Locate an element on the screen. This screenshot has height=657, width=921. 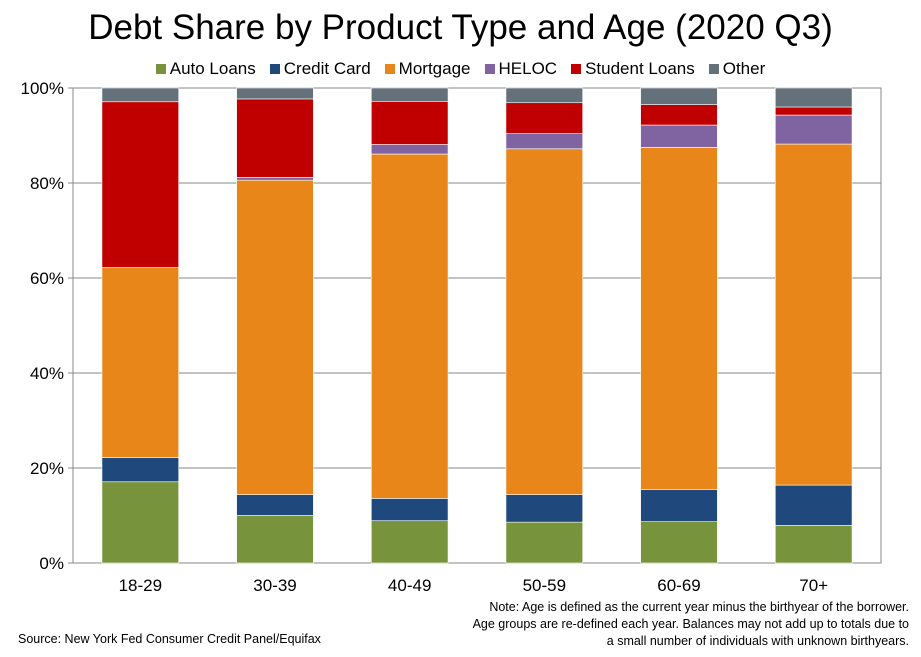
legend-item: Other is located at coordinates (737, 69).